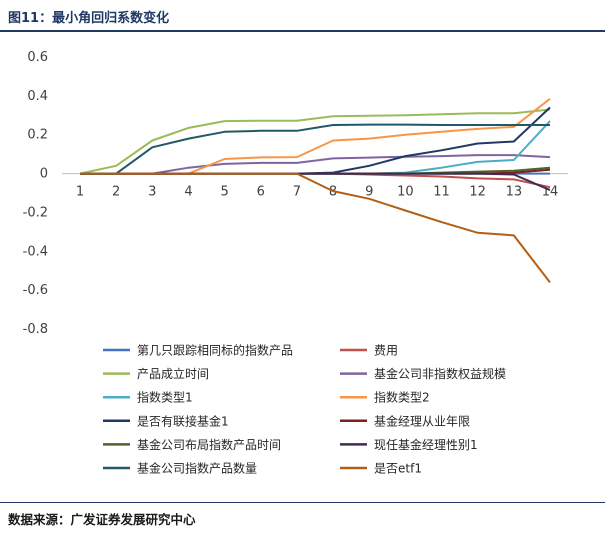 This screenshot has height=537, width=605. Describe the element at coordinates (37, 96) in the screenshot. I see `y-tick-label: 0.4` at that location.